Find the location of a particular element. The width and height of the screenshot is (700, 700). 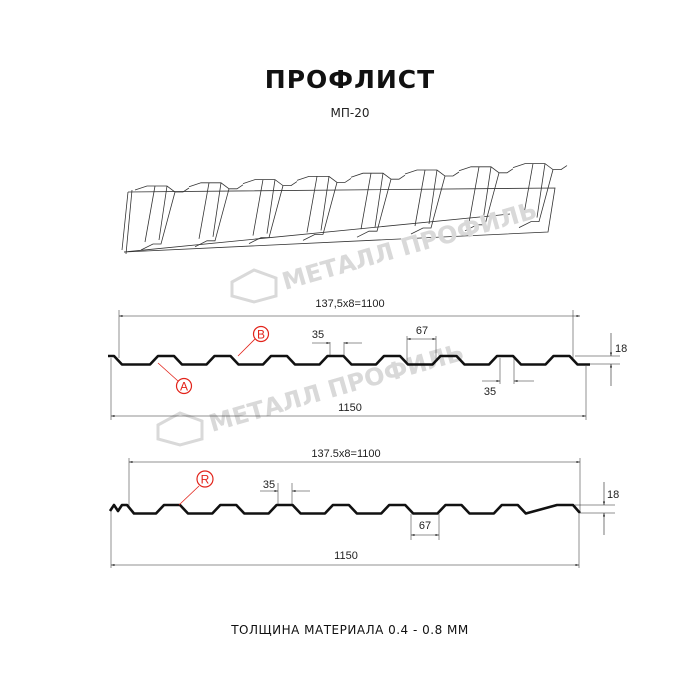

page-title: ПРОФЛИСТ is located at coordinates (350, 79).